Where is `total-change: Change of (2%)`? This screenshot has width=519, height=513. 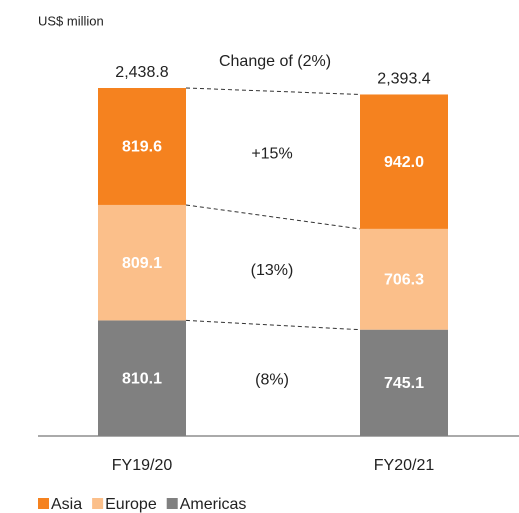
total-change: Change of (2%) is located at coordinates (275, 61).